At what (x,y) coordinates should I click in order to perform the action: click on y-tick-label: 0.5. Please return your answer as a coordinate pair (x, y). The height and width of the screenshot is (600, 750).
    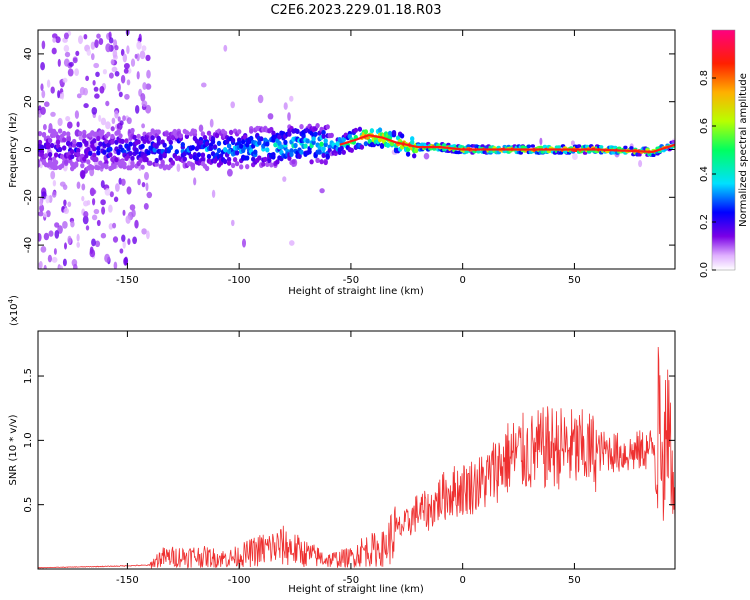
    Looking at the image, I should click on (28, 505).